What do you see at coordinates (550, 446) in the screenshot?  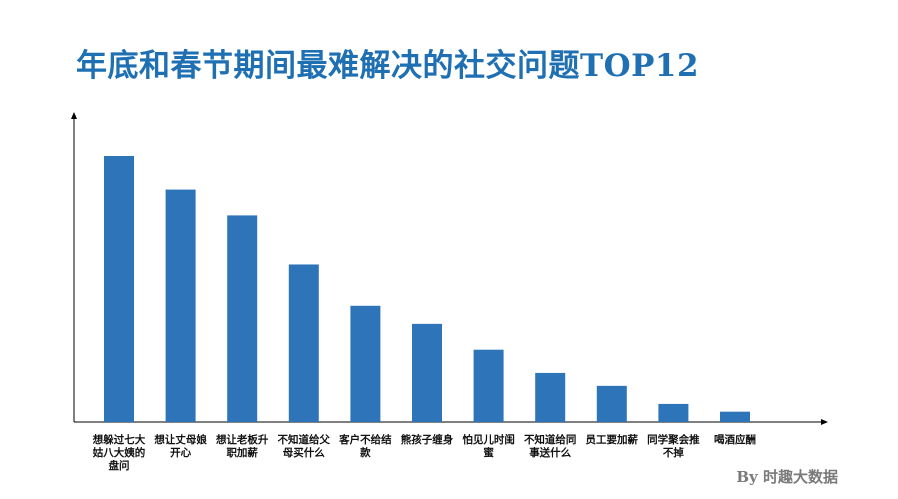 I see `x-tick-label: 不知道给同事送什么` at bounding box center [550, 446].